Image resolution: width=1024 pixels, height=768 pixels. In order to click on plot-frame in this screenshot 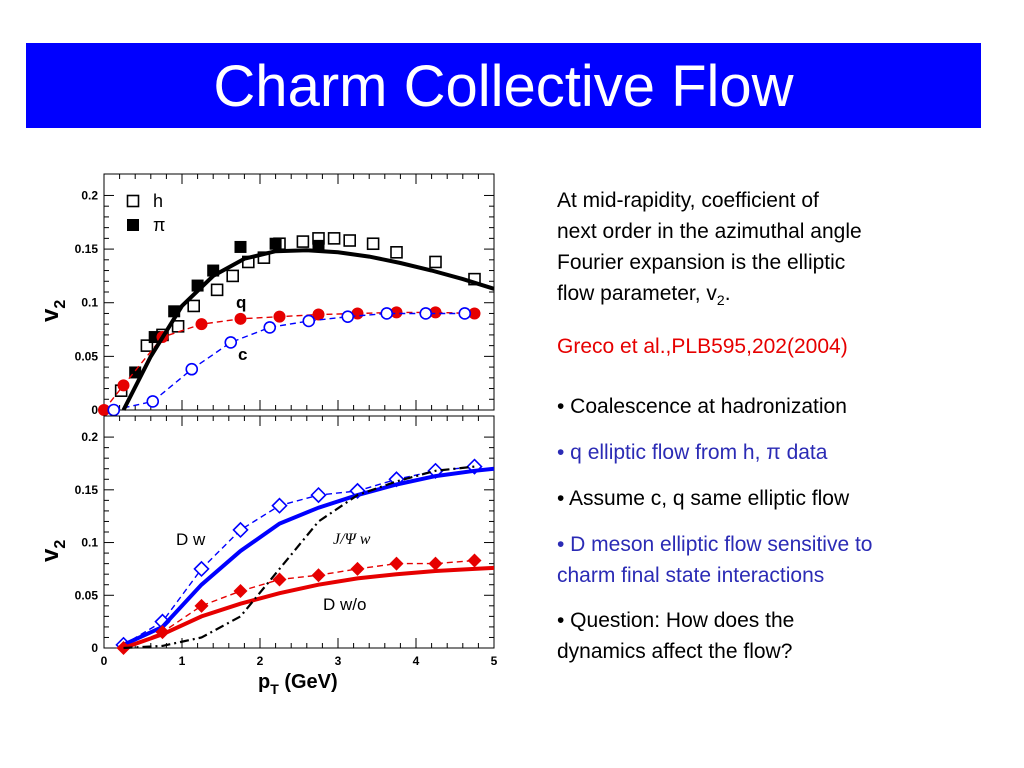, I will do `click(299, 532)`.